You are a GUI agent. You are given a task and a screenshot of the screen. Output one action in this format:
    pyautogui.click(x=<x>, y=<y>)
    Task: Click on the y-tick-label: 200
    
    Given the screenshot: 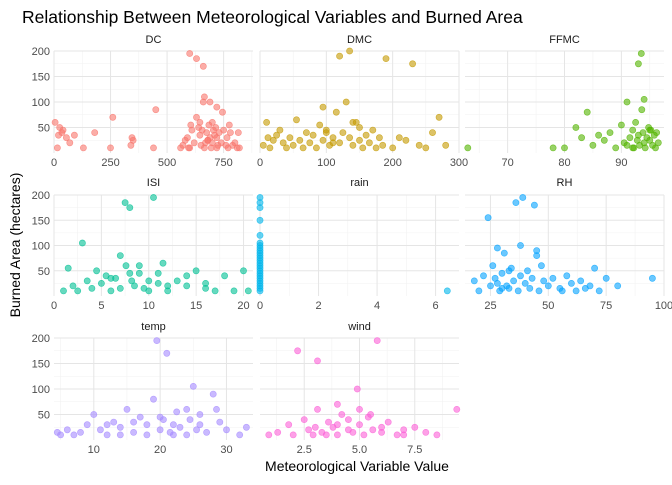 What is the action you would take?
    pyautogui.click(x=41, y=196)
    